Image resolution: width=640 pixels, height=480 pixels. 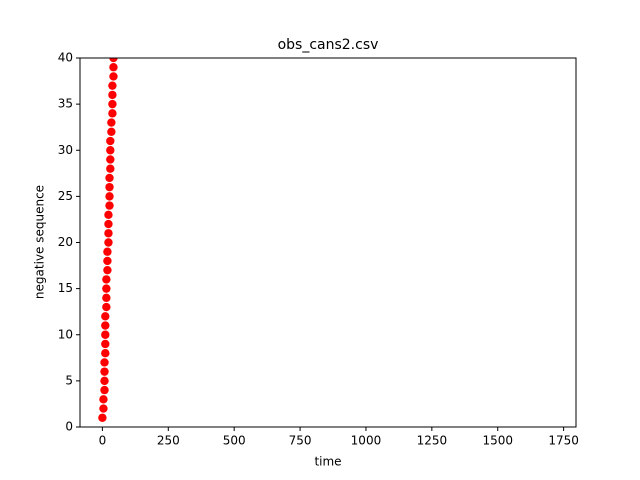 What do you see at coordinates (328, 45) in the screenshot?
I see `chart-title: obs_cans2.csv` at bounding box center [328, 45].